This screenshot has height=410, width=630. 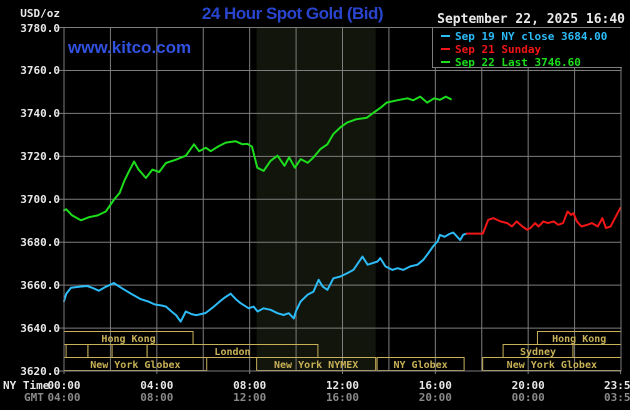 What do you see at coordinates (40, 200) in the screenshot?
I see `y-tick-label: 3700.0` at bounding box center [40, 200].